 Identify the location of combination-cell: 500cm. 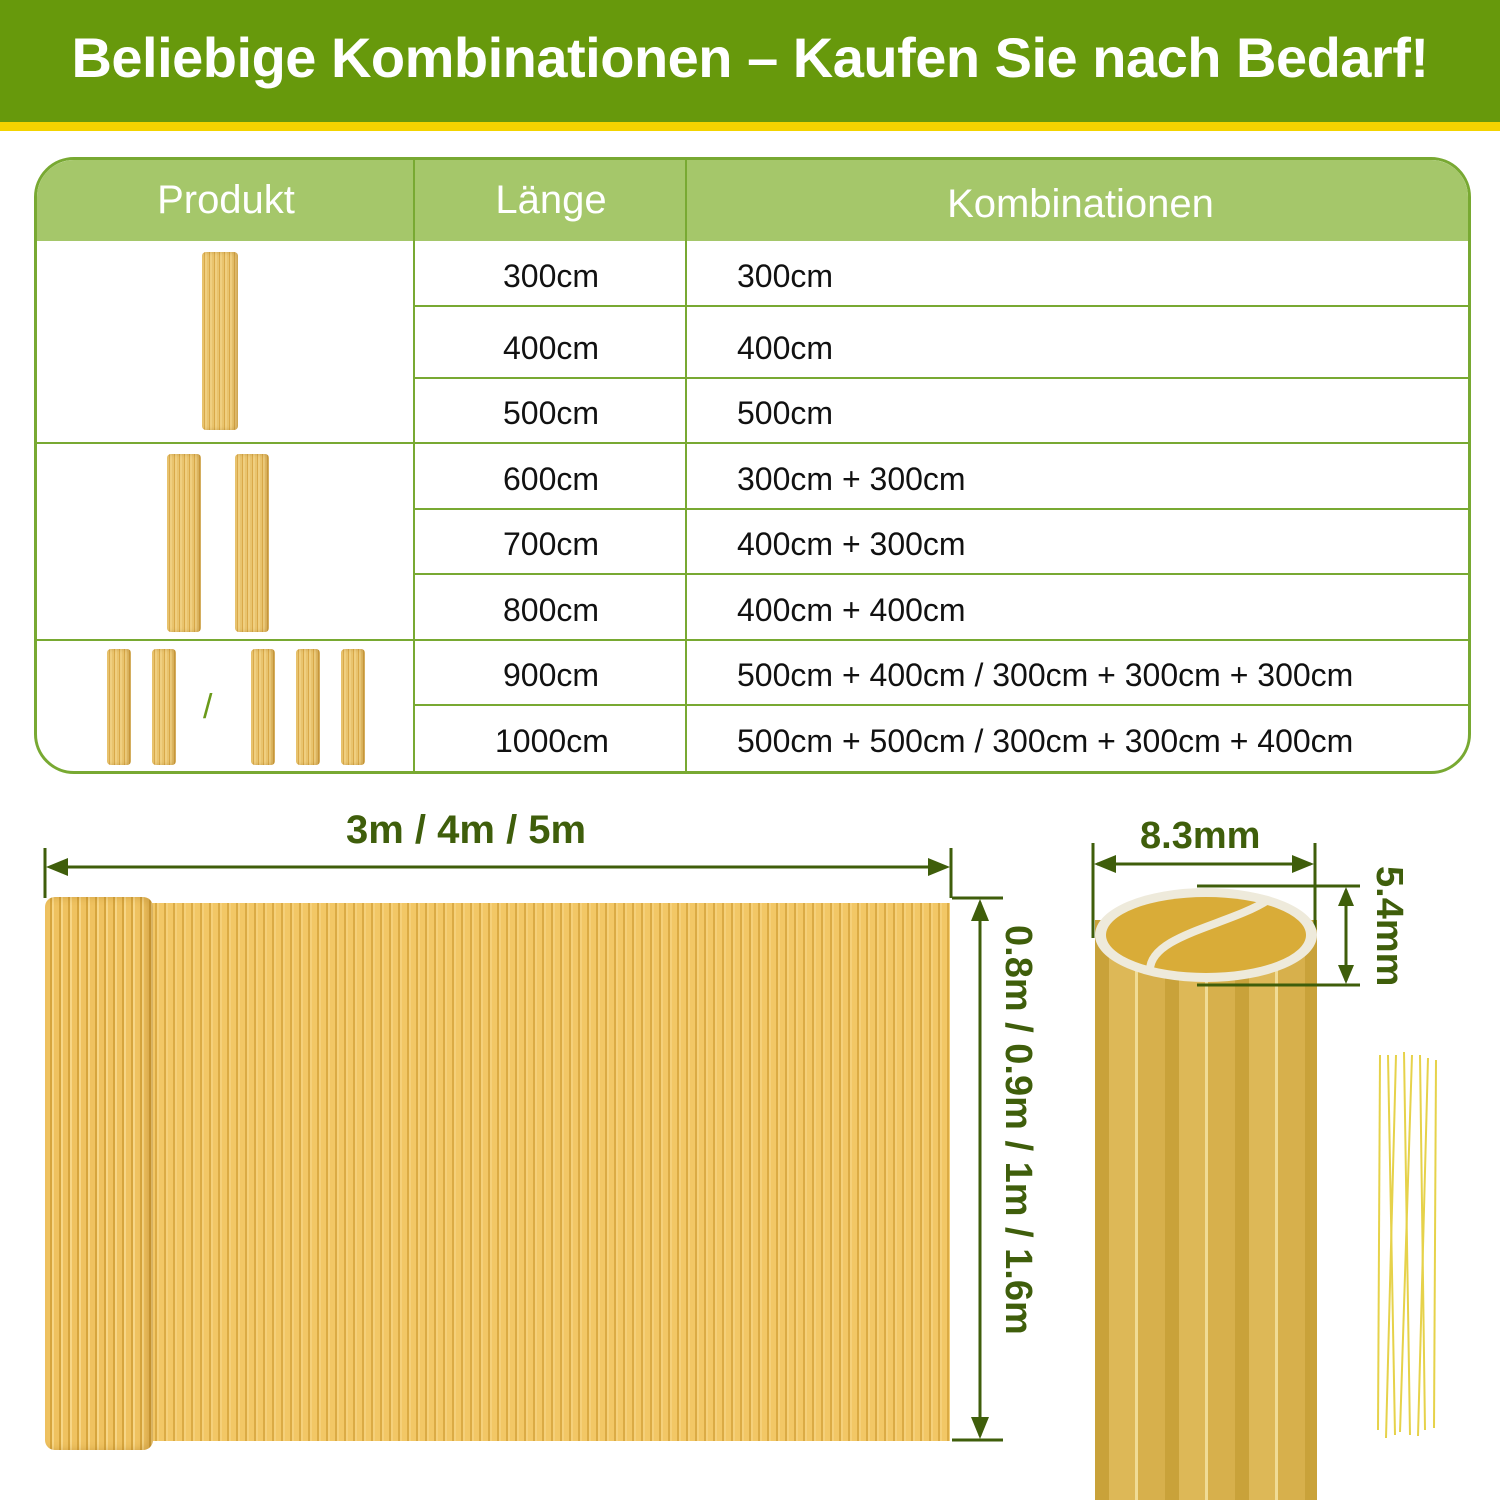
(785, 413).